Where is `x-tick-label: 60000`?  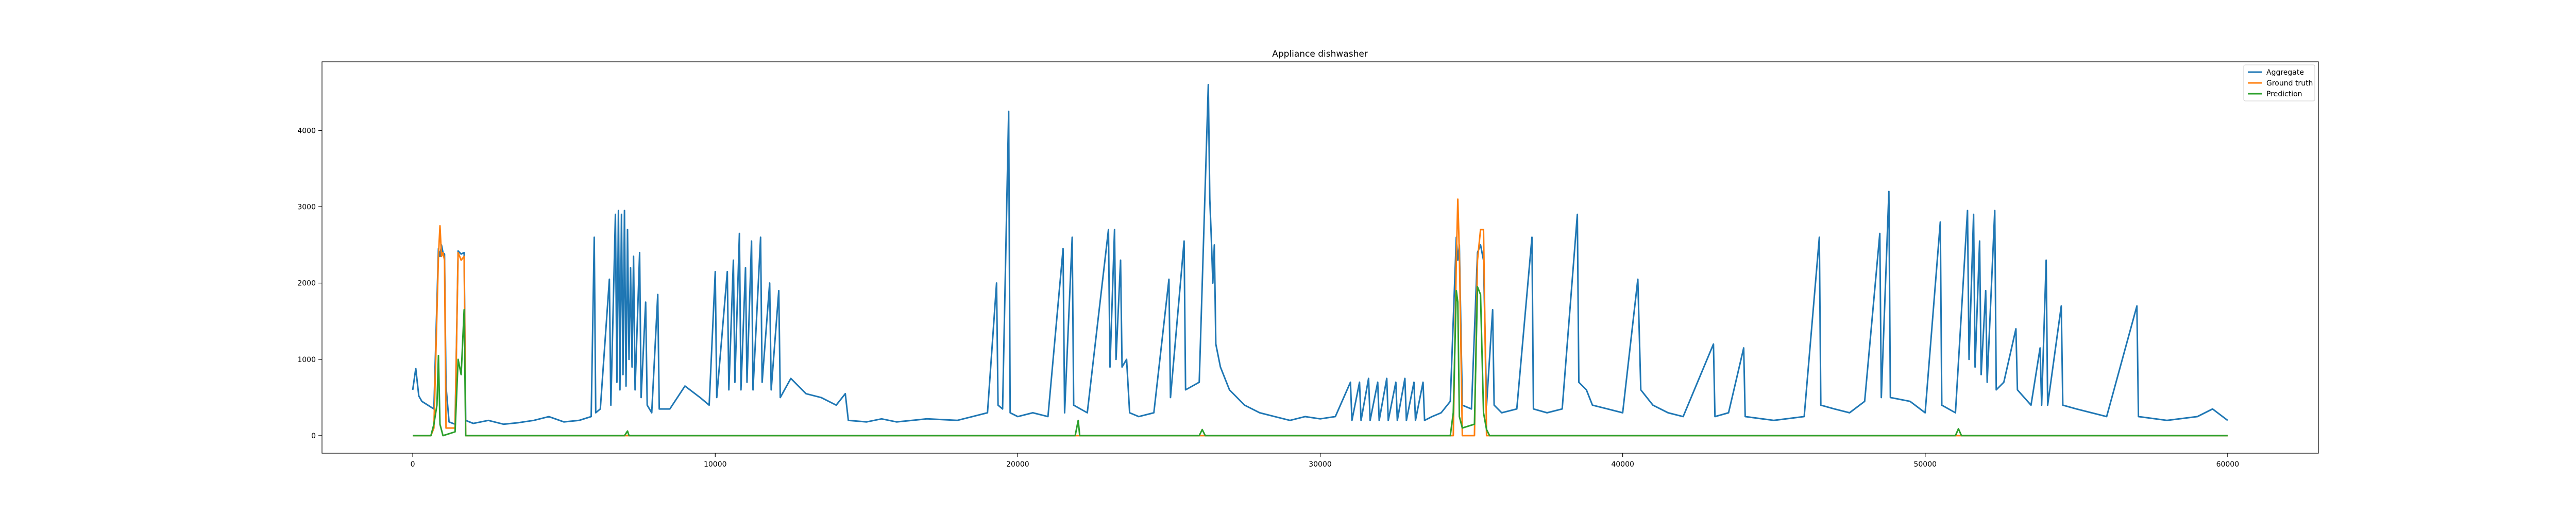 x-tick-label: 60000 is located at coordinates (2228, 464).